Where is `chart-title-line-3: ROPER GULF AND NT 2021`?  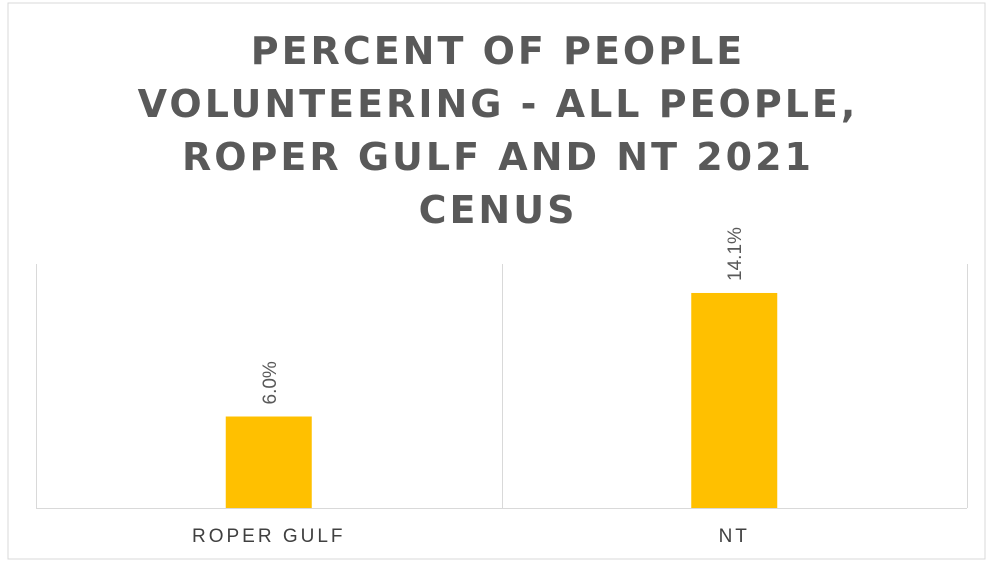
chart-title-line-3: ROPER GULF AND NT 2021 is located at coordinates (498, 157).